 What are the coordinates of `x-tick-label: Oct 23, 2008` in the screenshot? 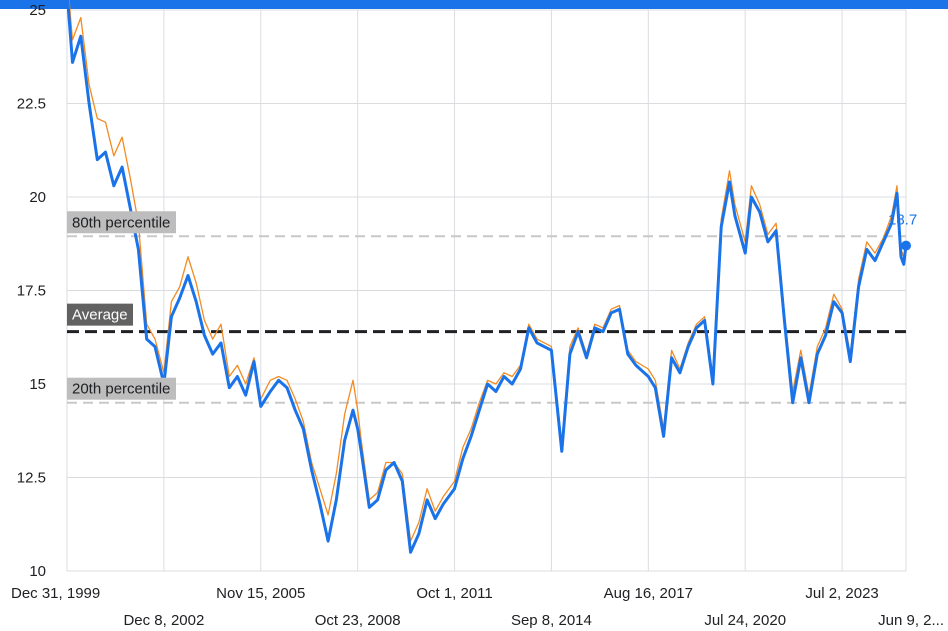 It's located at (358, 620).